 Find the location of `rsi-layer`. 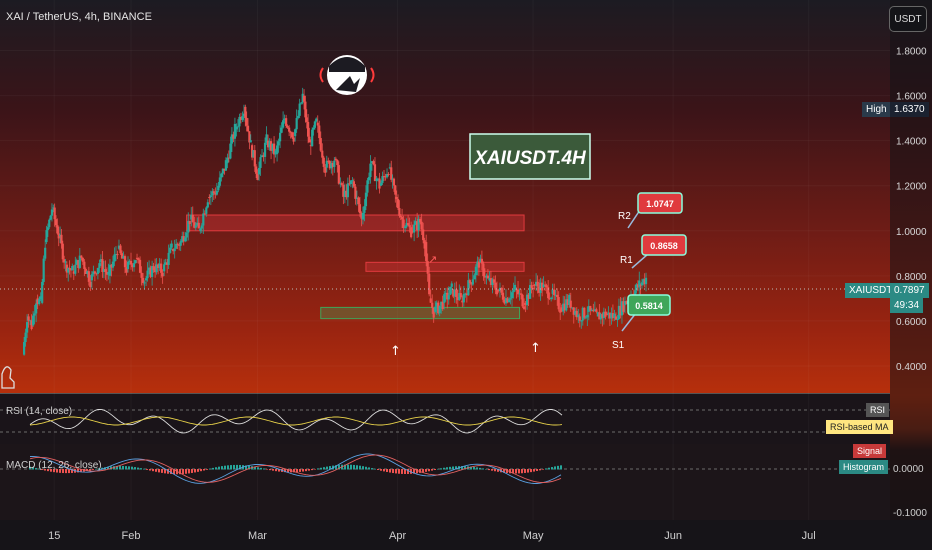

rsi-layer is located at coordinates (445, 421).